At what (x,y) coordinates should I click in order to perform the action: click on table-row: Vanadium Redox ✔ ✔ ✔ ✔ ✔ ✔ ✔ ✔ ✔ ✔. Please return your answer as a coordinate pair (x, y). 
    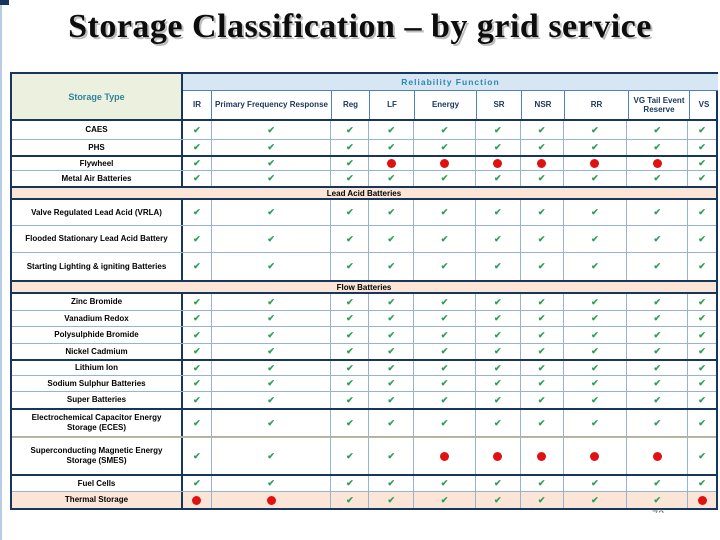
    Looking at the image, I should click on (364, 319).